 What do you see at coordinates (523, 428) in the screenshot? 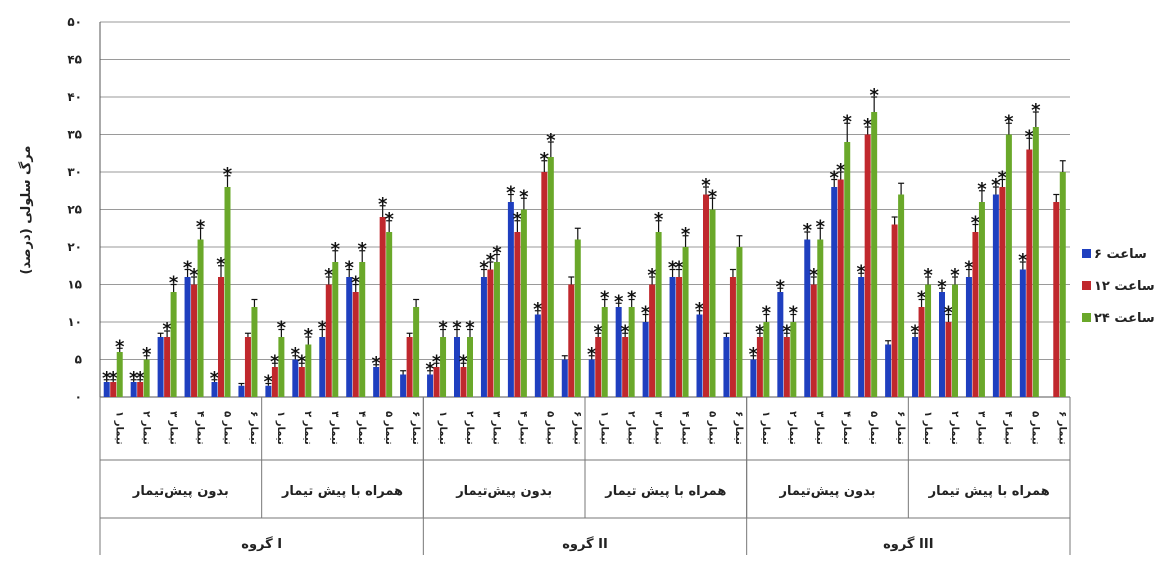
I see `category-label: تیمار ۴` at bounding box center [523, 428].